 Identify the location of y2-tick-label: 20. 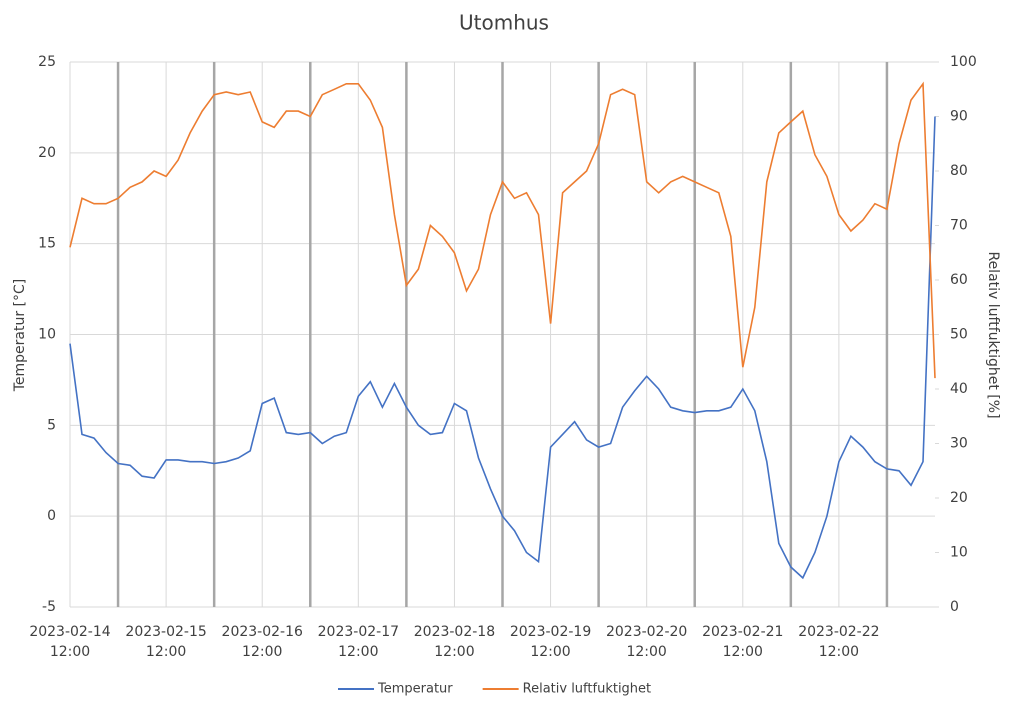
(959, 498).